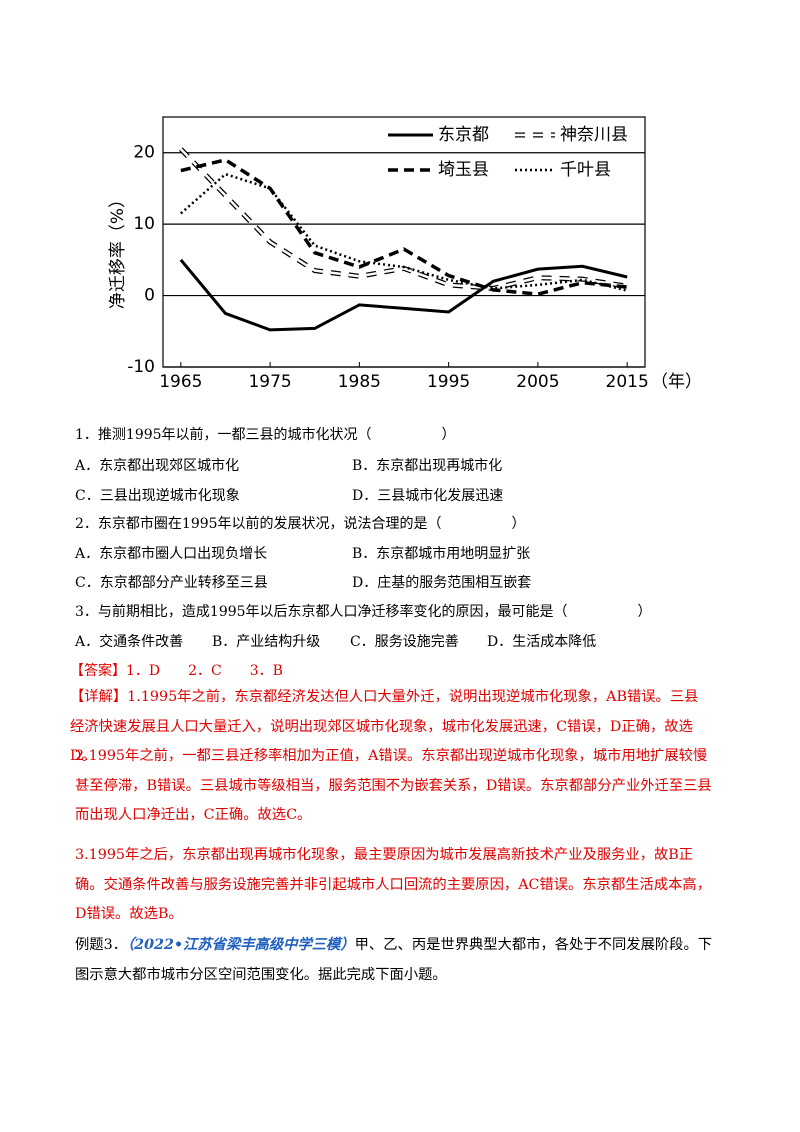 Image resolution: width=800 pixels, height=1132 pixels. Describe the element at coordinates (594, 135) in the screenshot. I see `legend-label: 神奈川县` at that location.